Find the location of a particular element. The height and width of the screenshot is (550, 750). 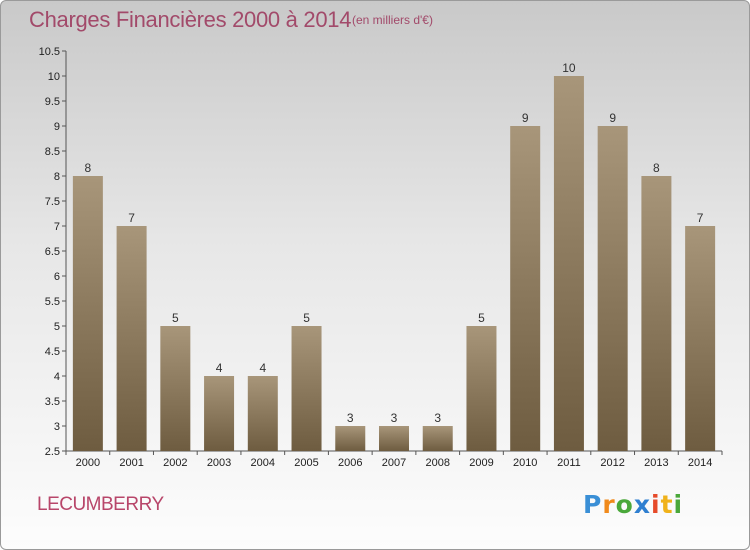

y-tick-label: 7 is located at coordinates (57, 227).